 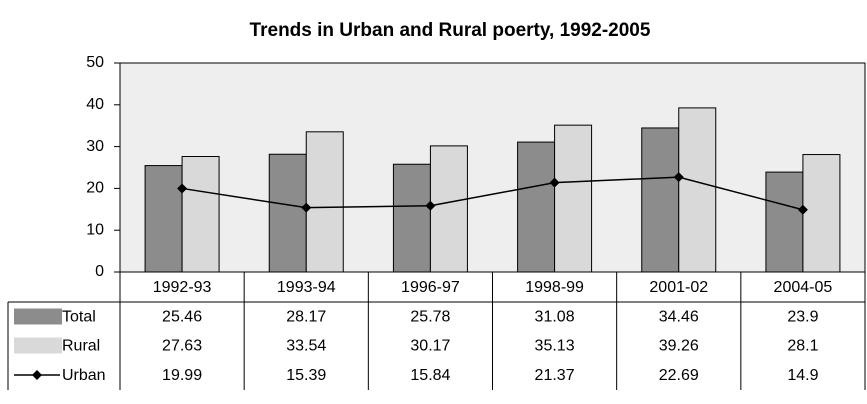 What do you see at coordinates (802, 346) in the screenshot?
I see `table-value: 28.1` at bounding box center [802, 346].